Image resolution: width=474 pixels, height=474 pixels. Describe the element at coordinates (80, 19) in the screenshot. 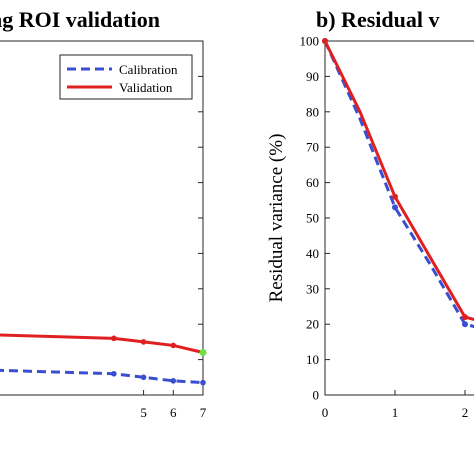

I see `panel-a-title: ng ROI validation` at that location.